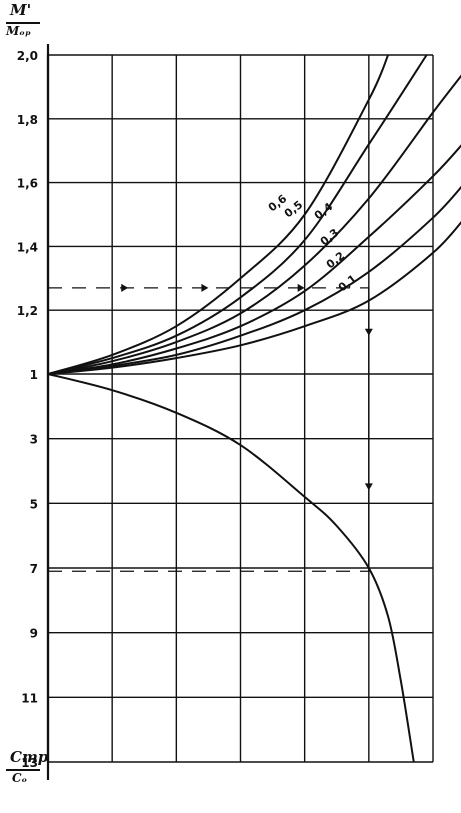 The height and width of the screenshot is (813, 461). Describe the element at coordinates (18, 31) in the screenshot. I see `upper-y-axis-label-denominator: Mₒₚ` at that location.